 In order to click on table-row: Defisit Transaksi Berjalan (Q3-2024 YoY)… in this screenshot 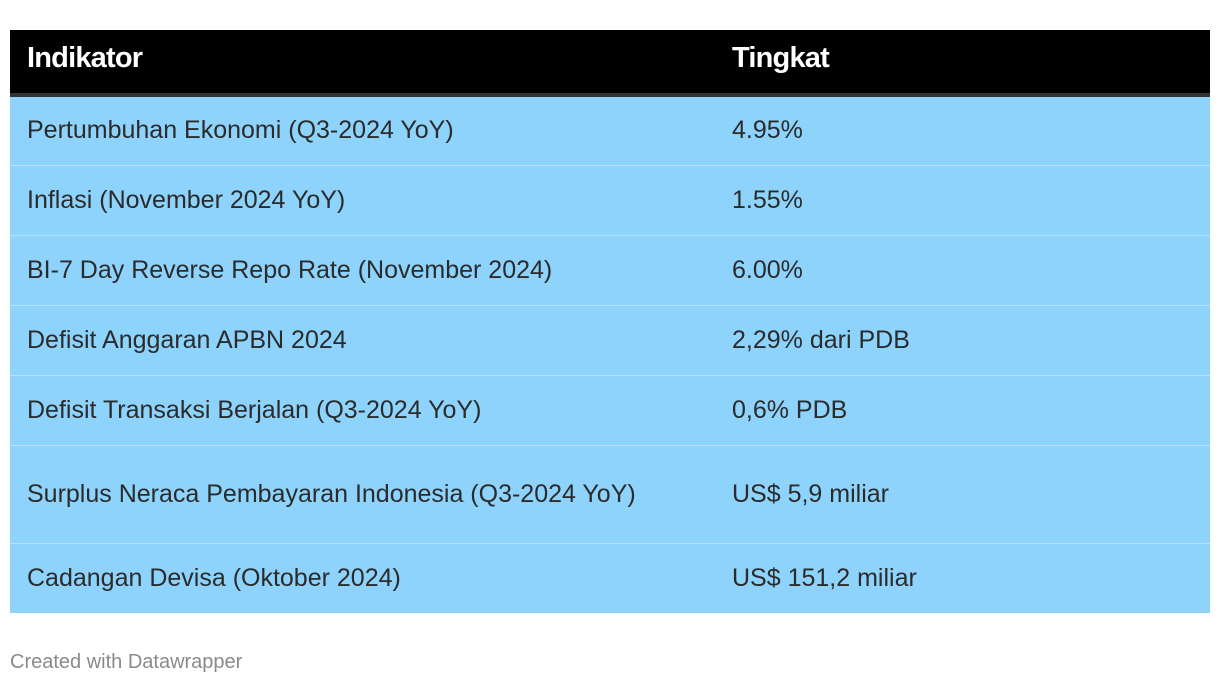, I will do `click(610, 409)`.